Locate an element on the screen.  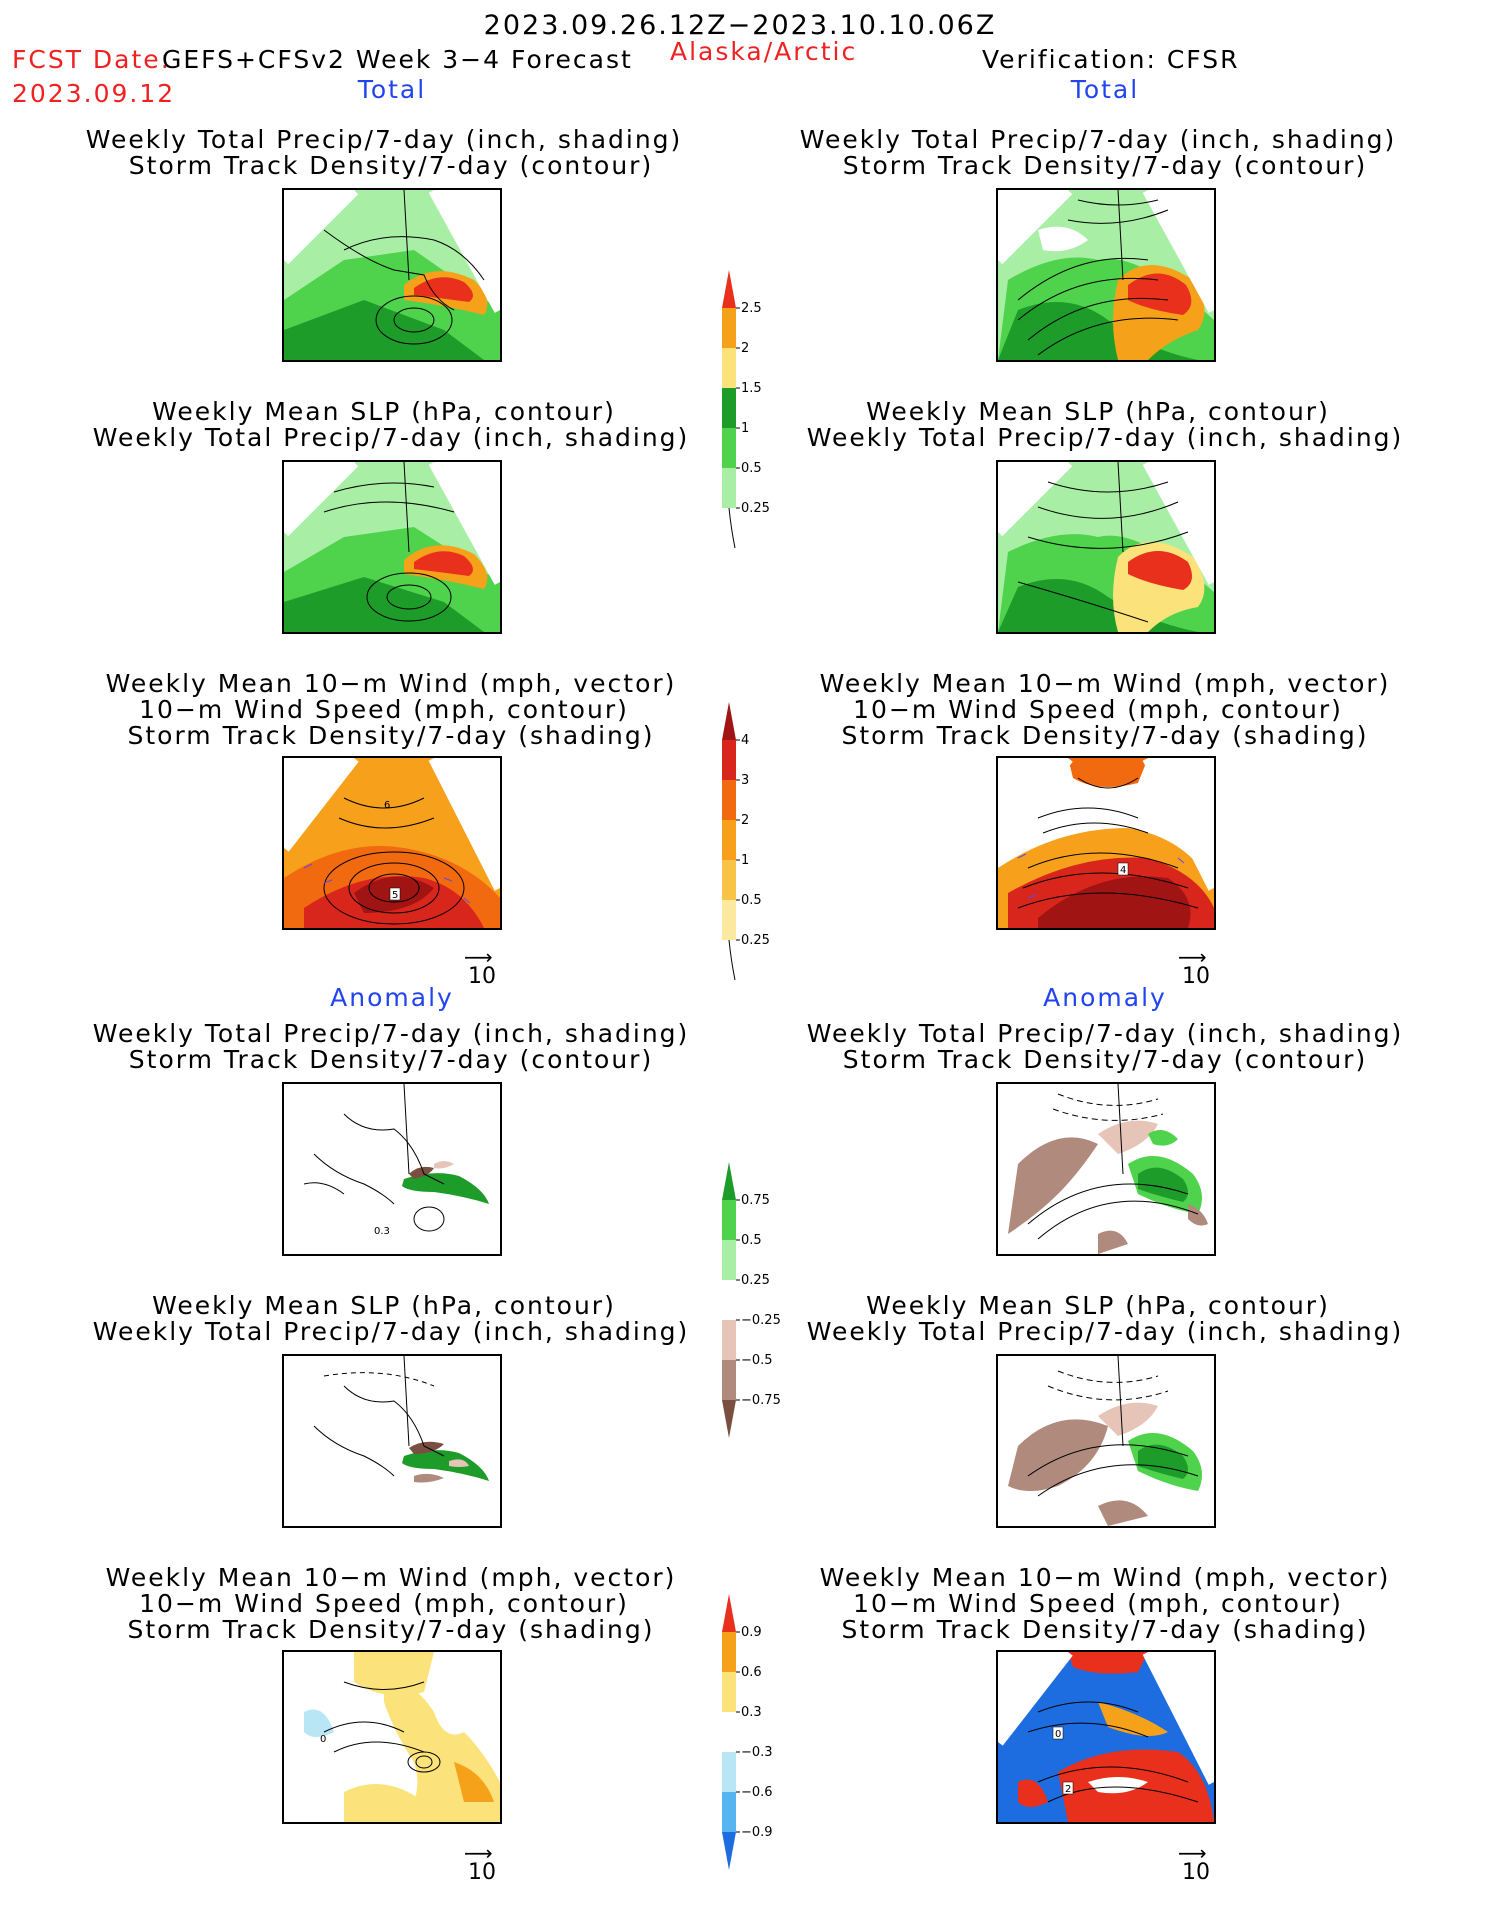
colorbar-precip-total: 2.5 2 1.5 1 0.5 0.25 is located at coordinates (746, 409).